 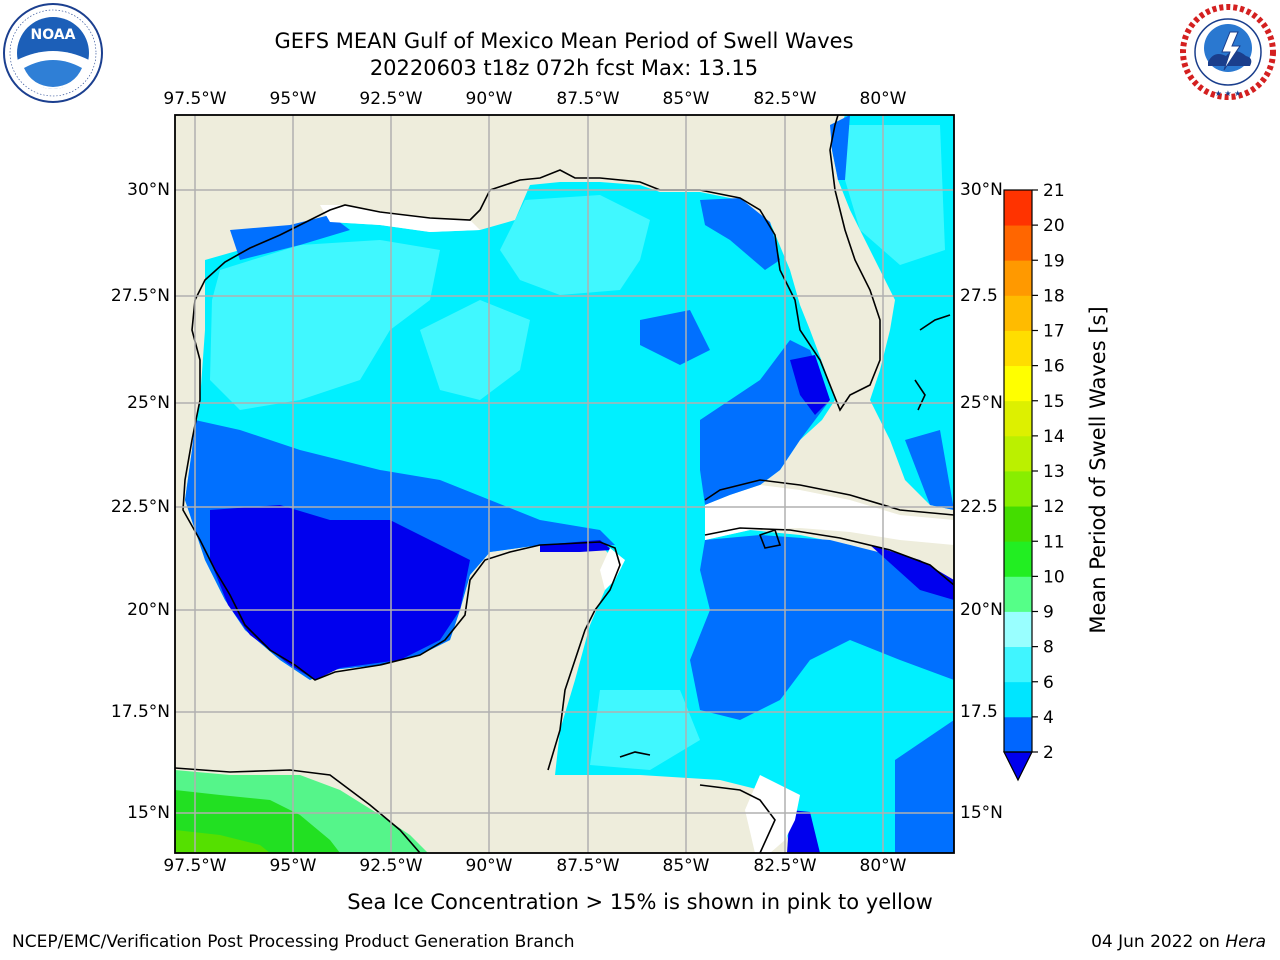 I want to click on lat-tick-left: 17.5°N, so click(x=140, y=712).